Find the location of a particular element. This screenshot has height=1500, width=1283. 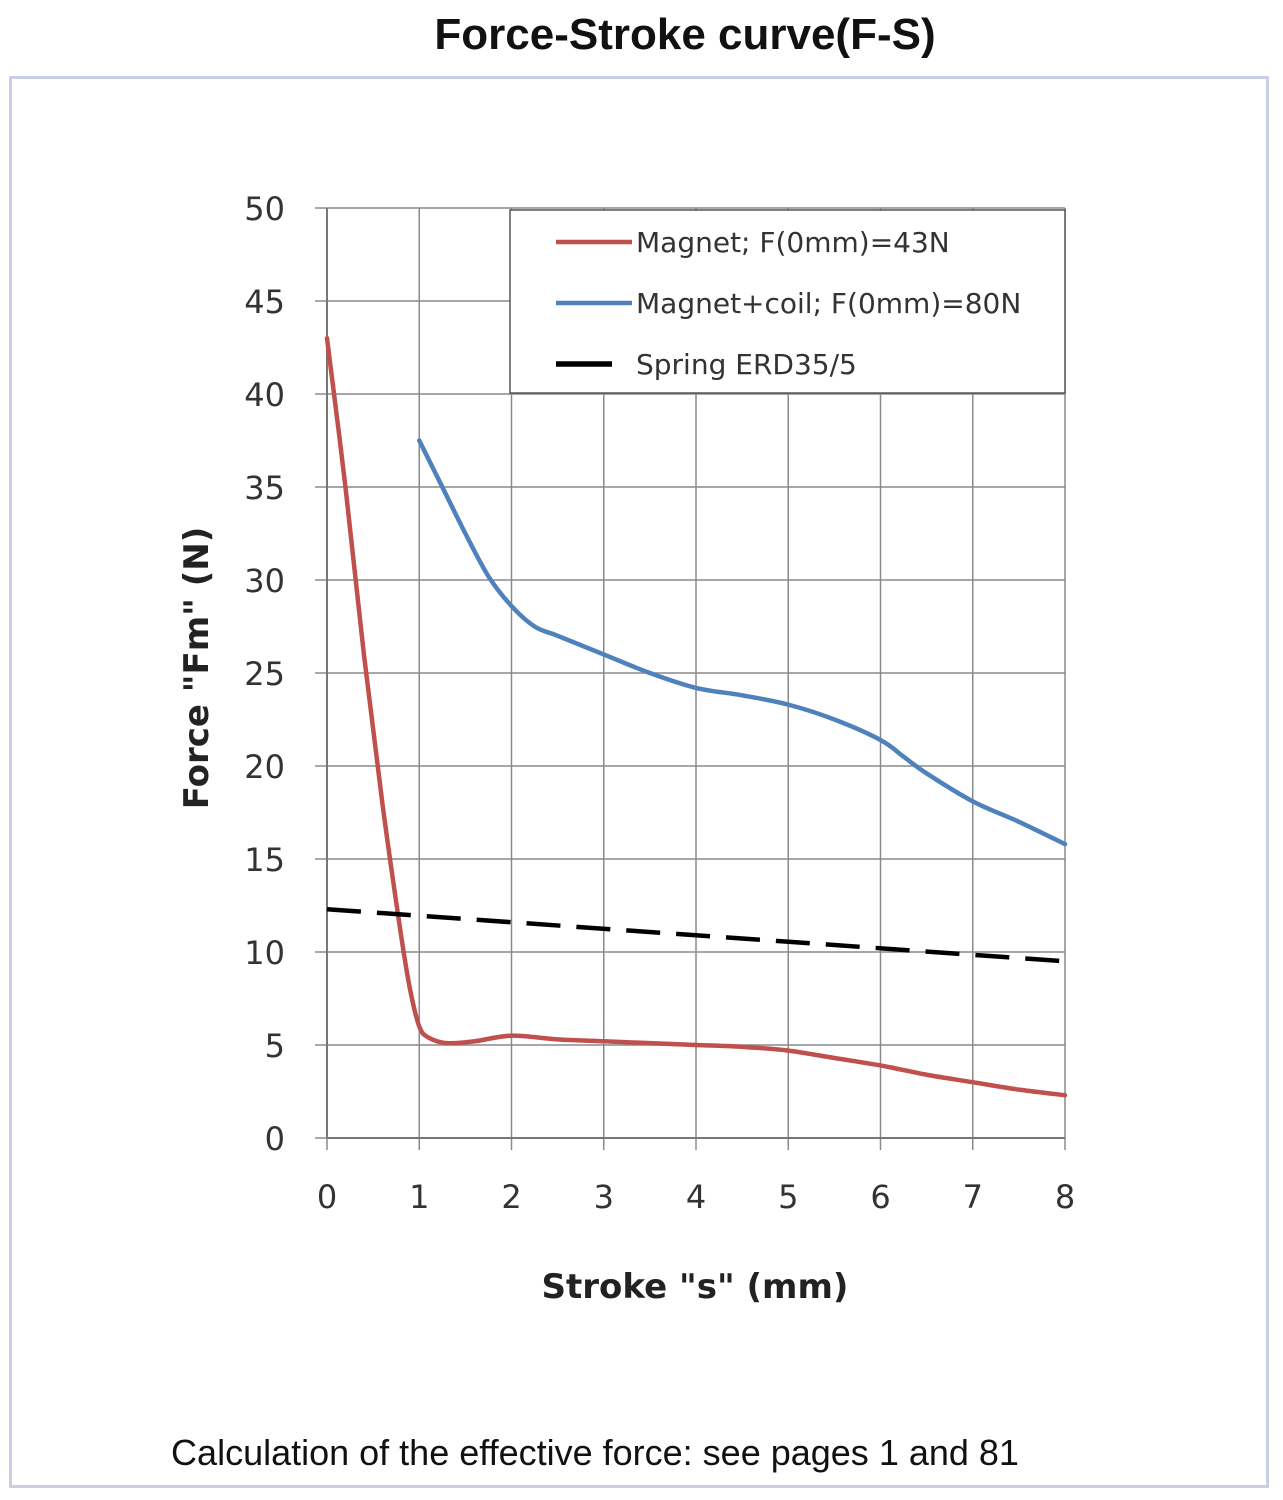

series-line-magnet-coil is located at coordinates (742, 642).